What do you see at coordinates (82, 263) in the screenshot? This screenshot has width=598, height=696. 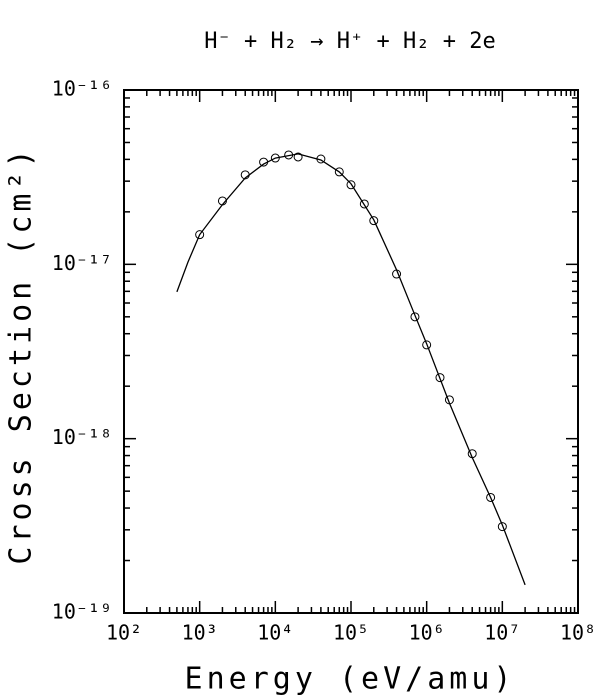 I see `y-tick-label: 10⁻¹⁷` at bounding box center [82, 263].